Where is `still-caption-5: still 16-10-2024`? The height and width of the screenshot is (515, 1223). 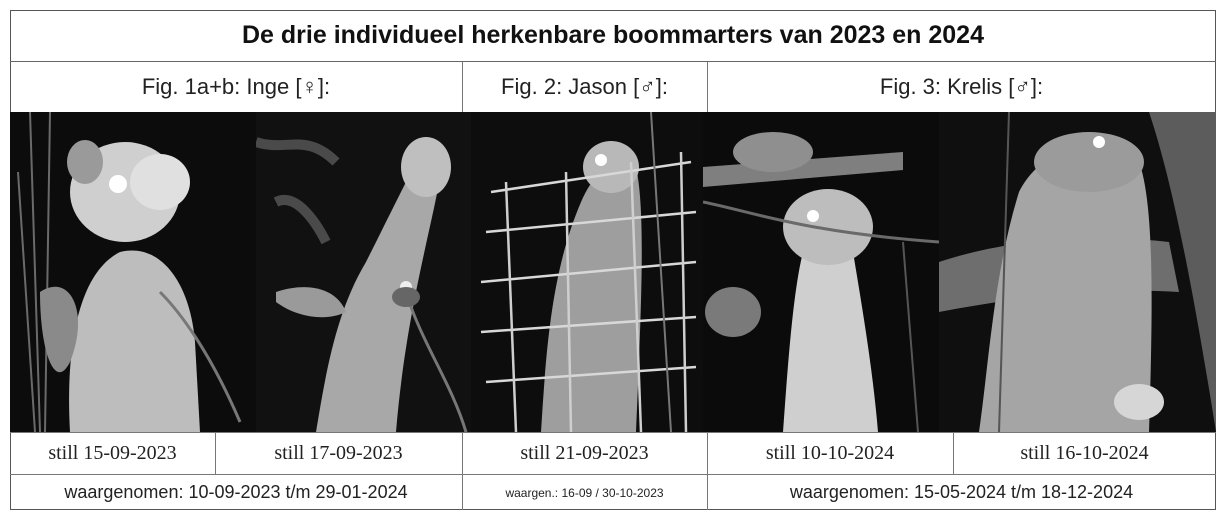
still-caption-5: still 16-10-2024 is located at coordinates (1084, 453).